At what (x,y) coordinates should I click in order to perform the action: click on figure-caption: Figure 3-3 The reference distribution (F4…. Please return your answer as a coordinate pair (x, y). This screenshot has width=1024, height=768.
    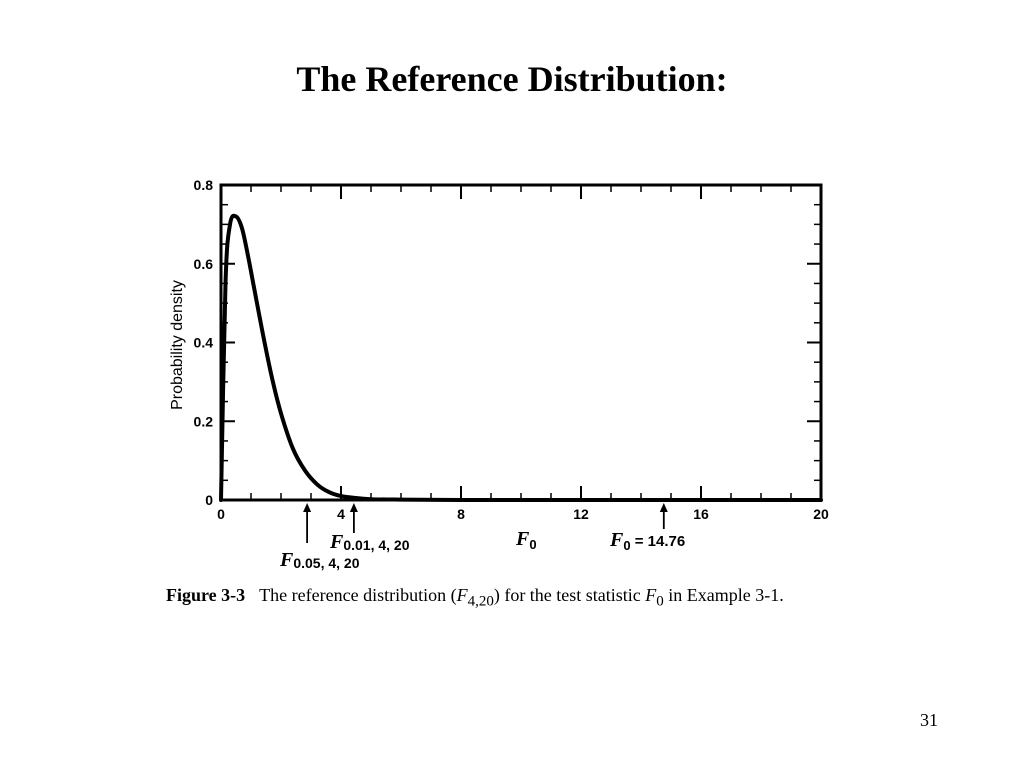
    Looking at the image, I should click on (506, 598).